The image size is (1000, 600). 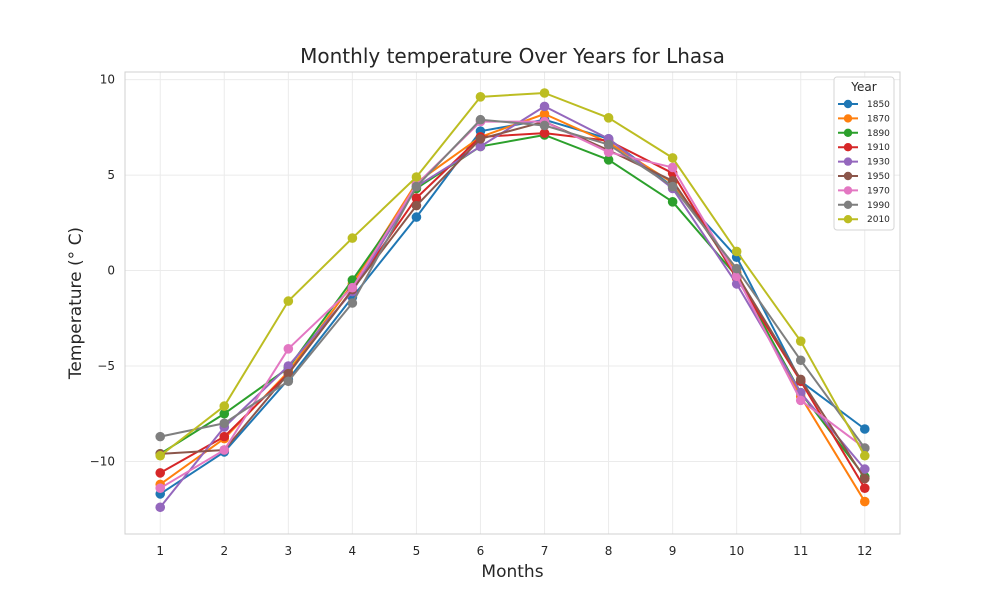 I want to click on legend-label: 2010, so click(x=878, y=220).